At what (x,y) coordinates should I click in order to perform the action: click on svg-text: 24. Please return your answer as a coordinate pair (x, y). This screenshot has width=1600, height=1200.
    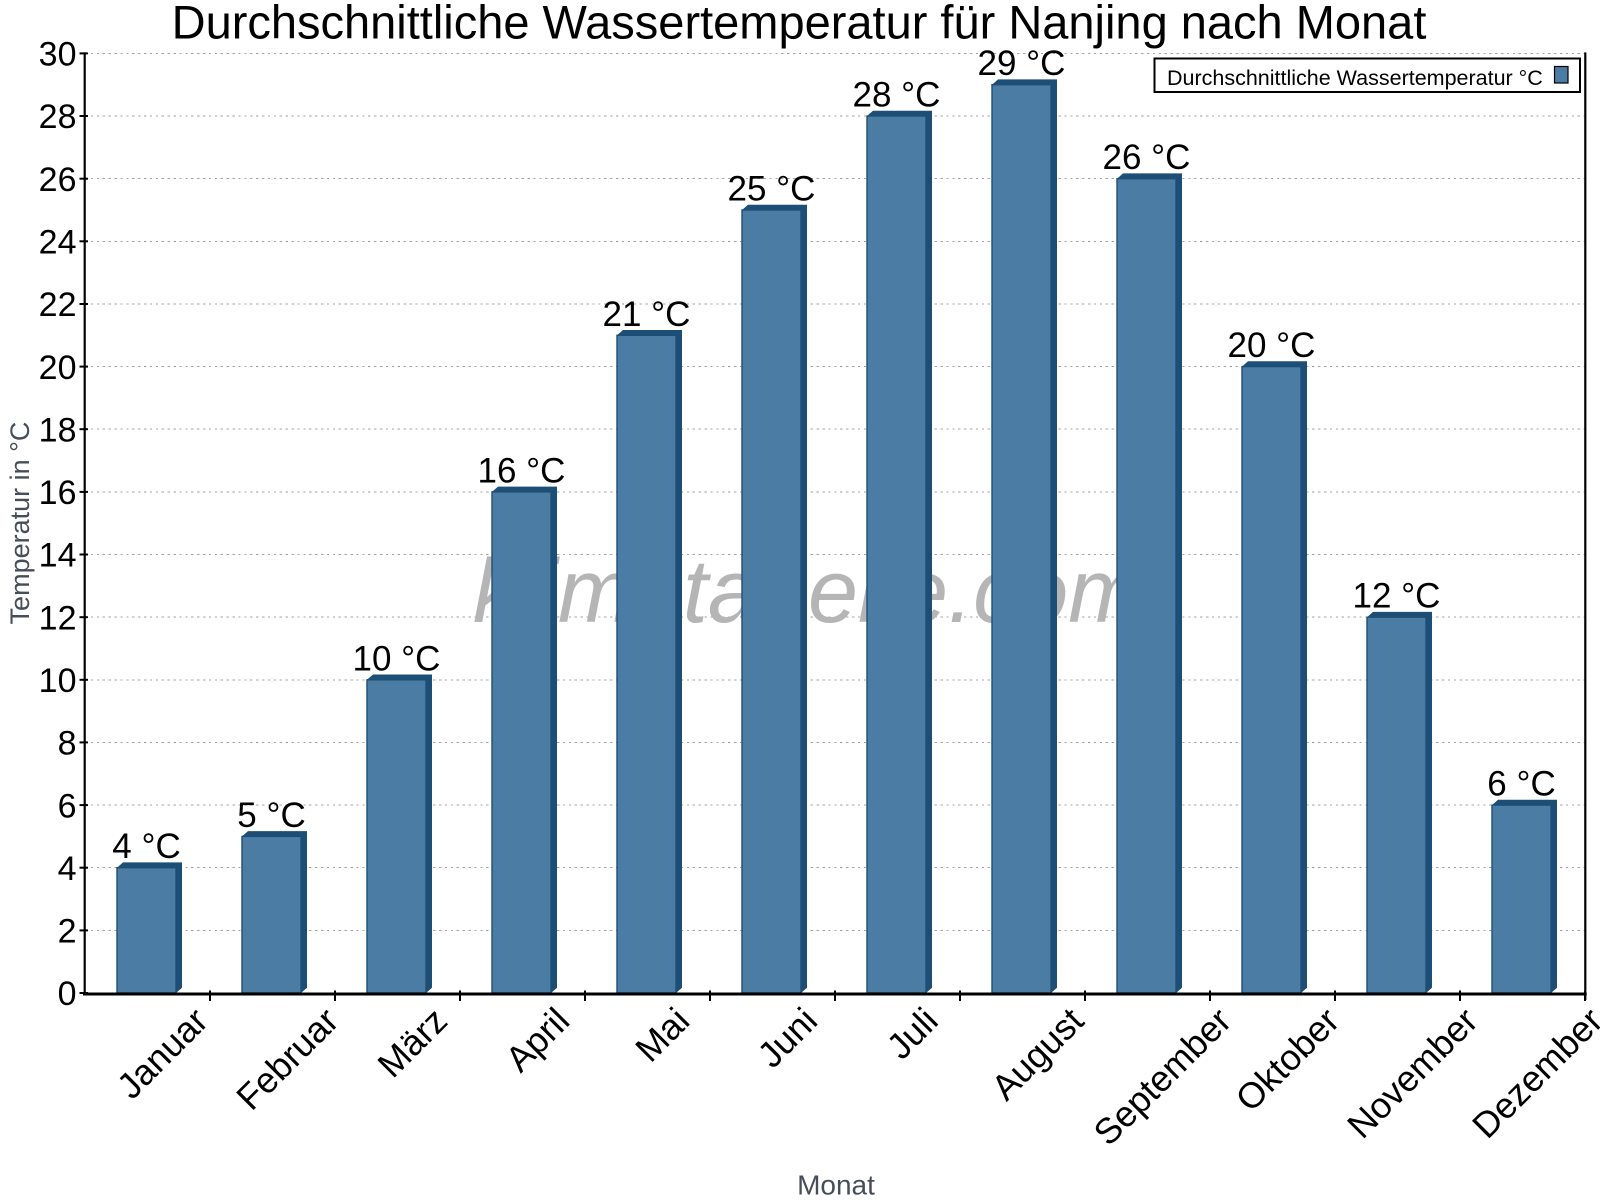
    Looking at the image, I should click on (58, 243).